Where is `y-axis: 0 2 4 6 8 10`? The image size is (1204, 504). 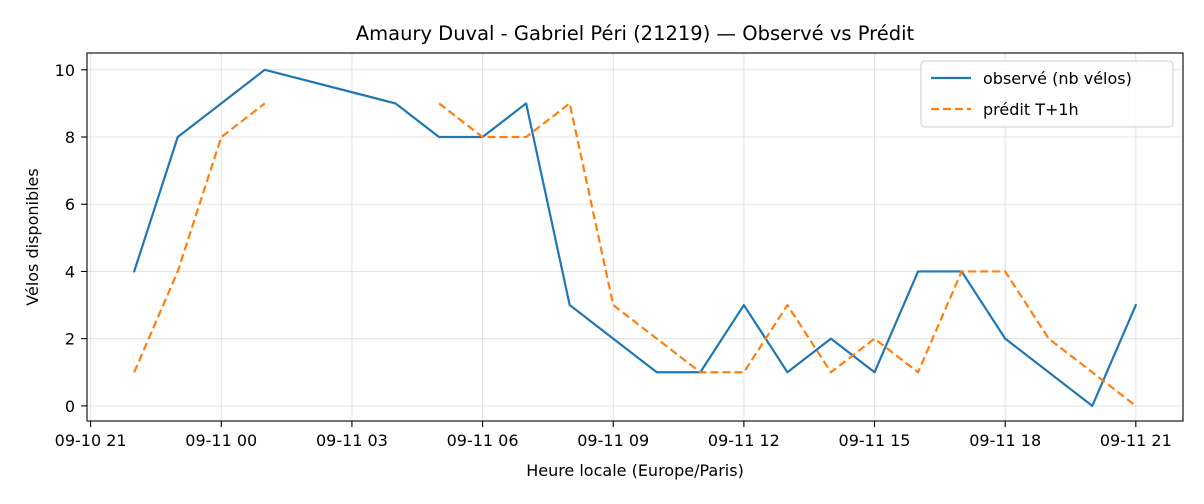
y-axis: 0 2 4 6 8 10 is located at coordinates (71, 238).